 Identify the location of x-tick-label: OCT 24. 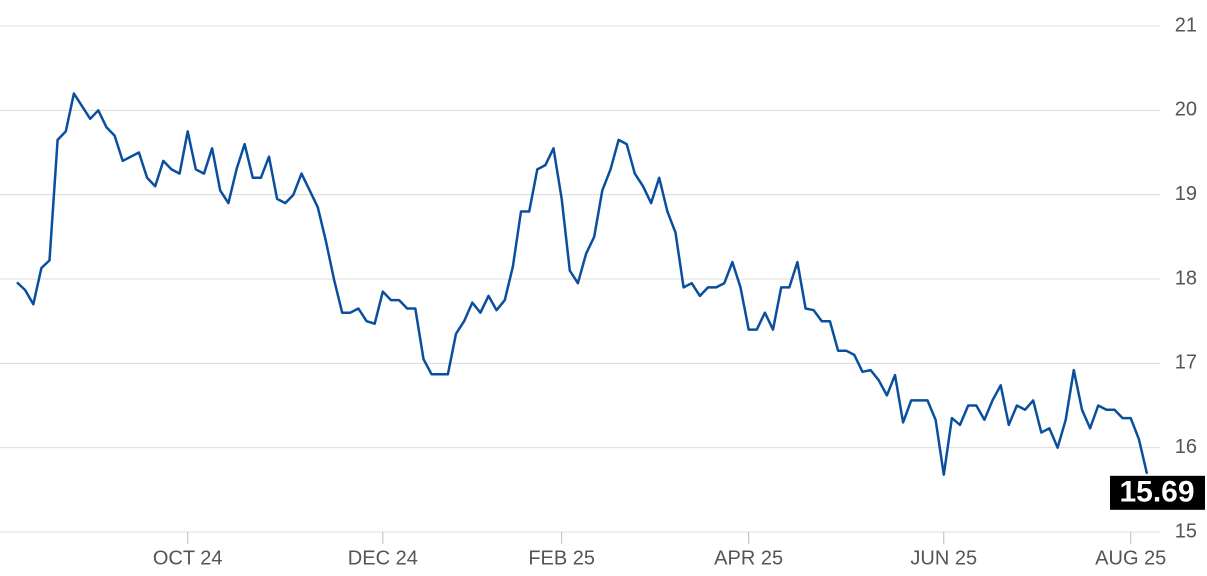
(188, 558).